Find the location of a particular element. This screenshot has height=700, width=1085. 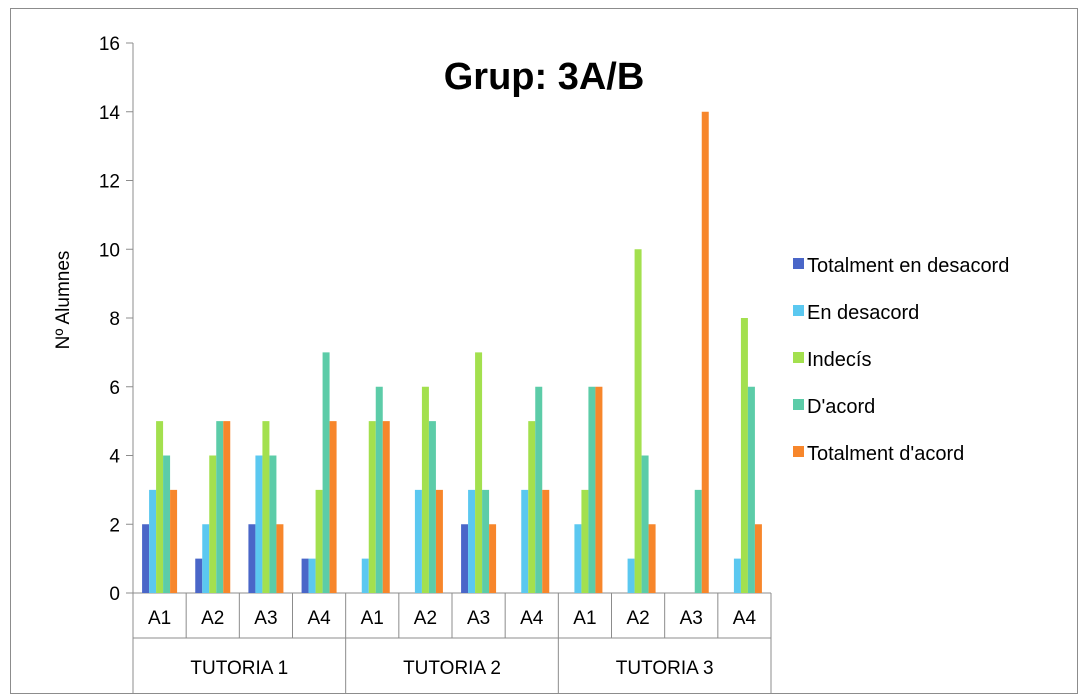

y-axis-title: Nº Alumnes is located at coordinates (63, 300).